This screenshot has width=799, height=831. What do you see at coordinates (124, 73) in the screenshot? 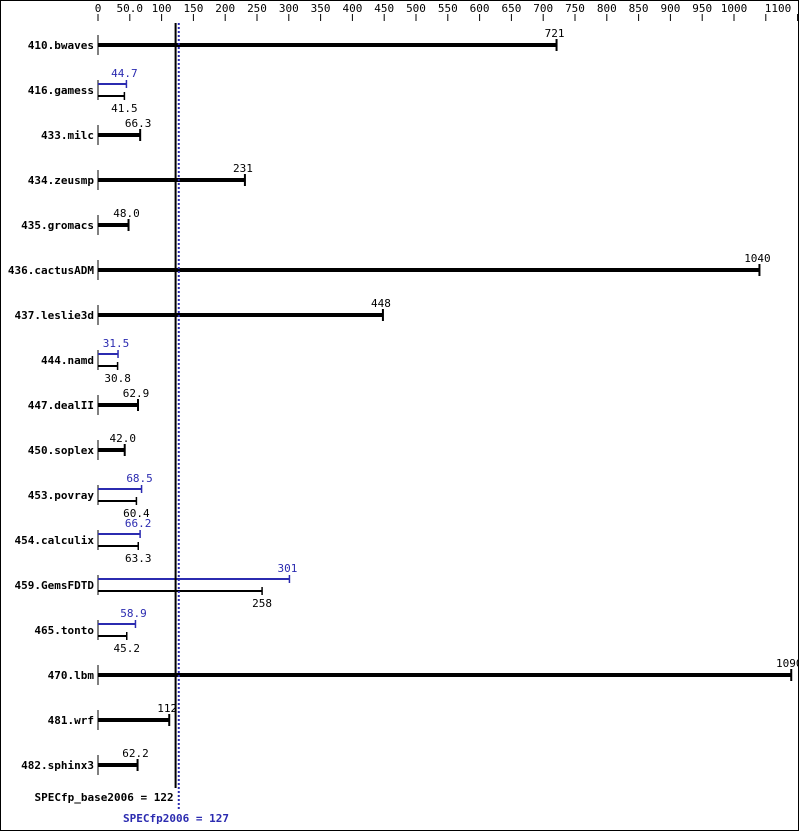
I see `peak-value-label: 44.7` at bounding box center [124, 73].